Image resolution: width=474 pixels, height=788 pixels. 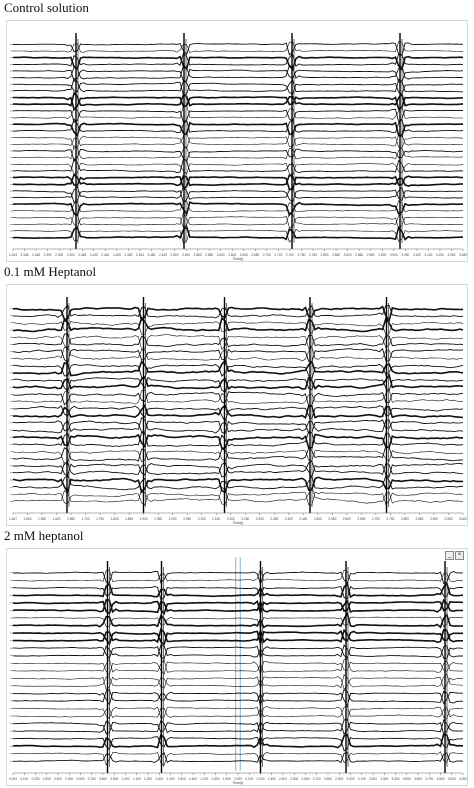 What do you see at coordinates (94, 255) in the screenshot?
I see `x-tick-label: 2.430` at bounding box center [94, 255].